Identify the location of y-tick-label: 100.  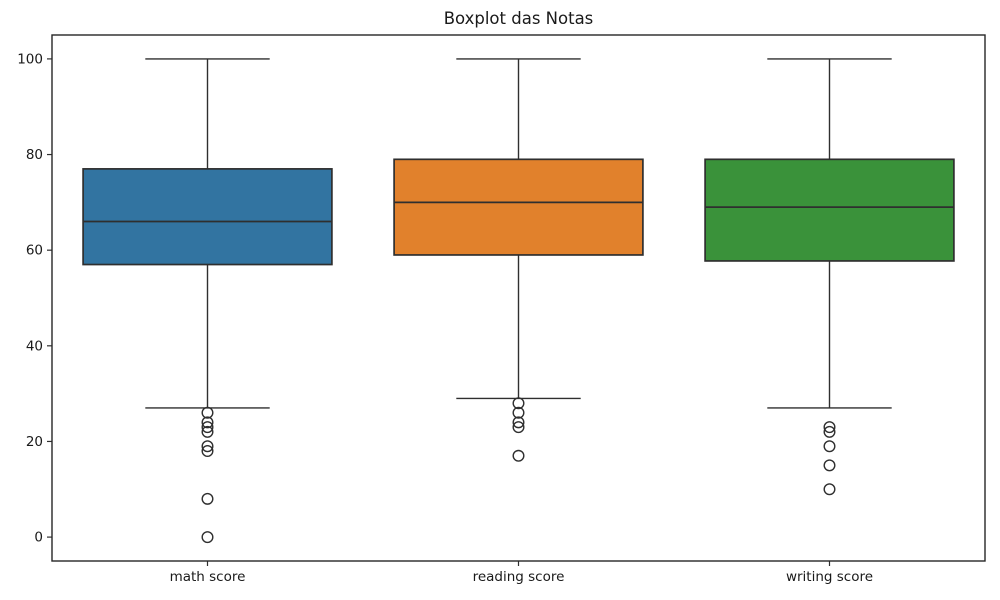
(30, 59).